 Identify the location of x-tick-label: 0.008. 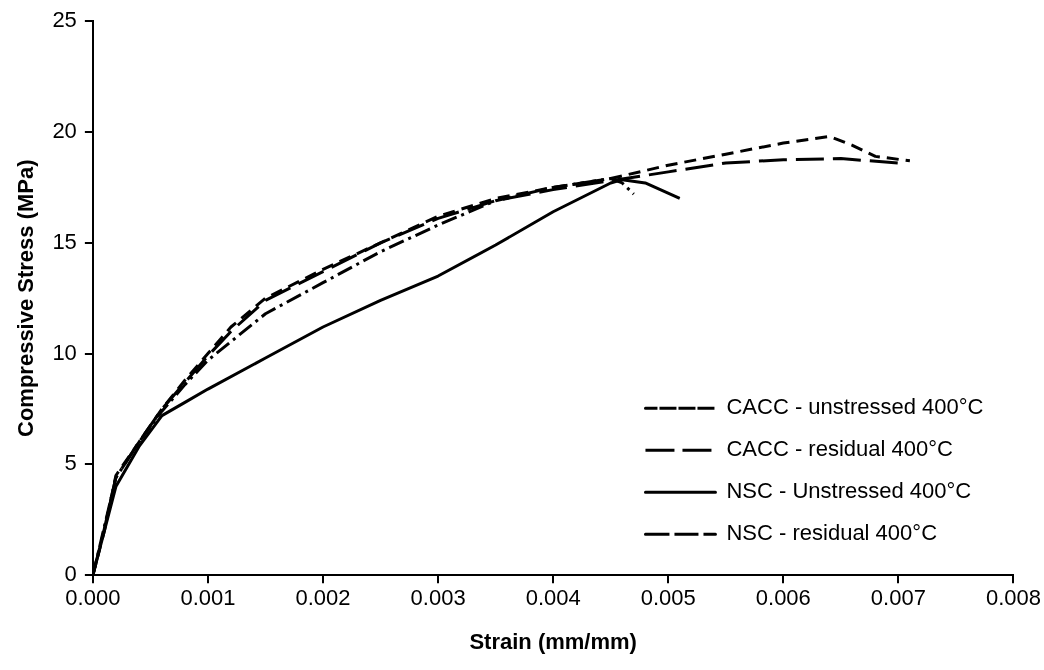
(1013, 598).